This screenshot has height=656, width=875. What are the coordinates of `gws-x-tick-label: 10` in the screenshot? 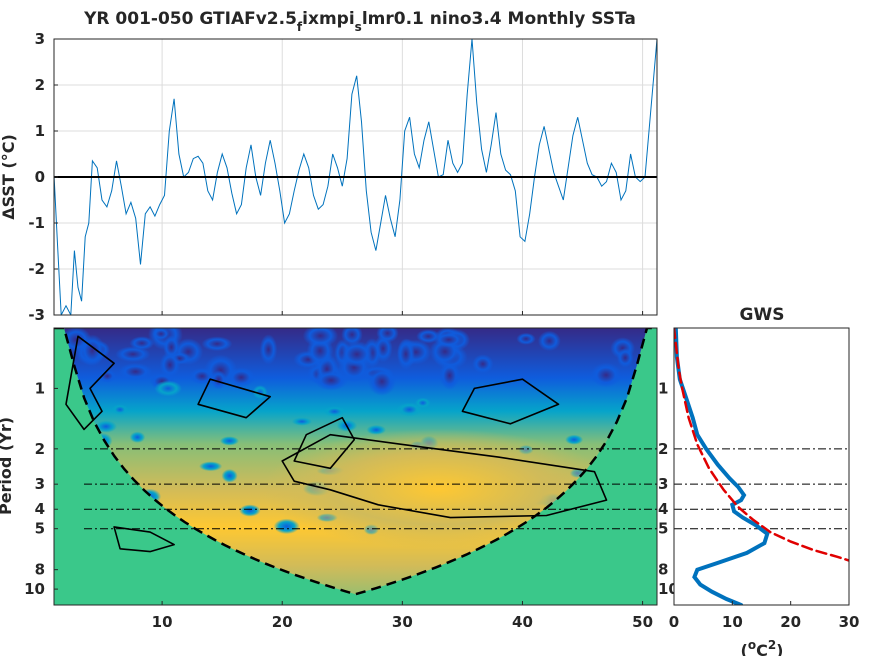 It's located at (732, 622).